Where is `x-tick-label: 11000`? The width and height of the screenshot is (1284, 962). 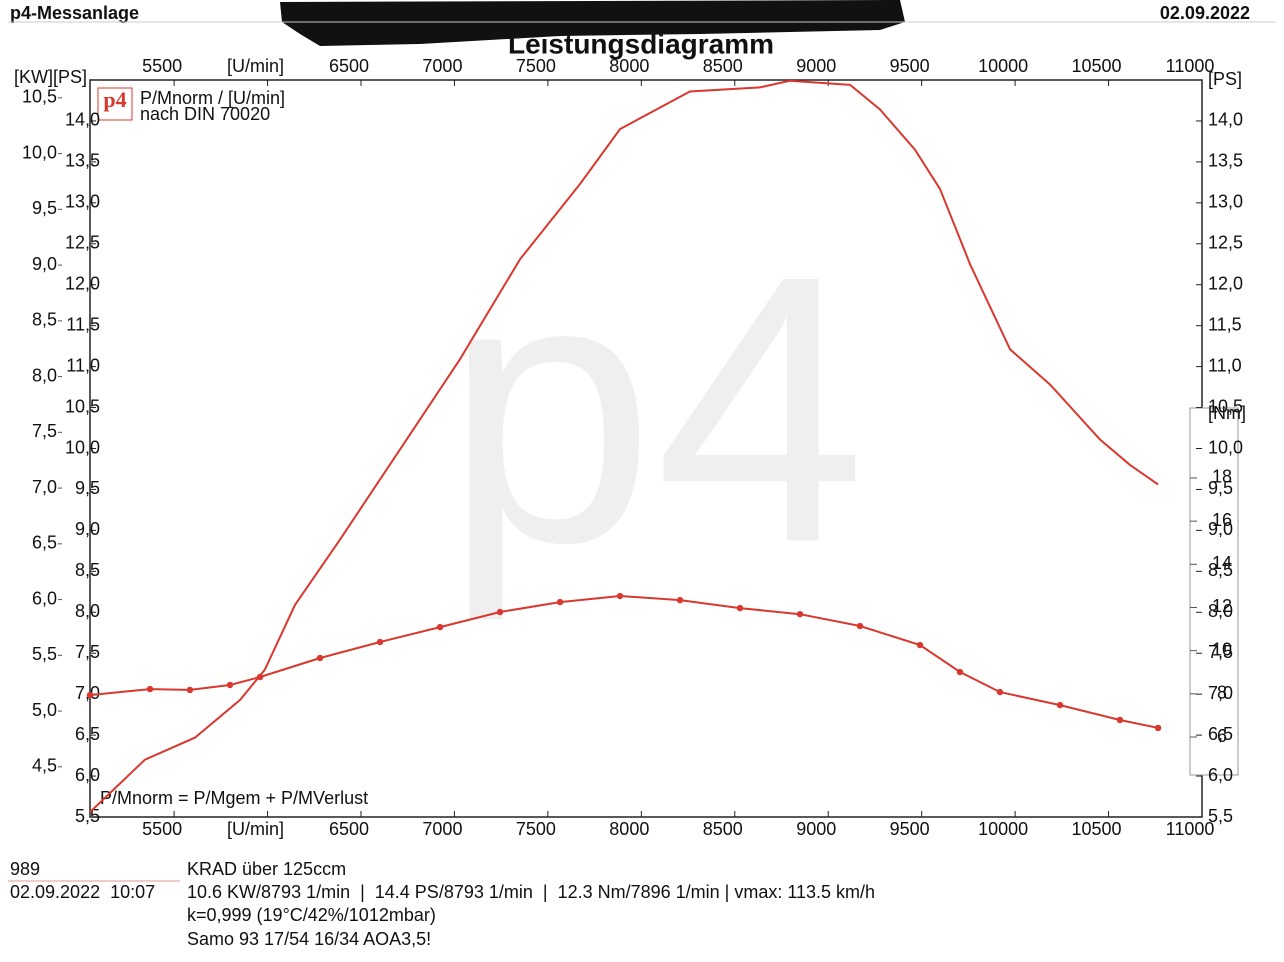 x-tick-label: 11000 is located at coordinates (1190, 66).